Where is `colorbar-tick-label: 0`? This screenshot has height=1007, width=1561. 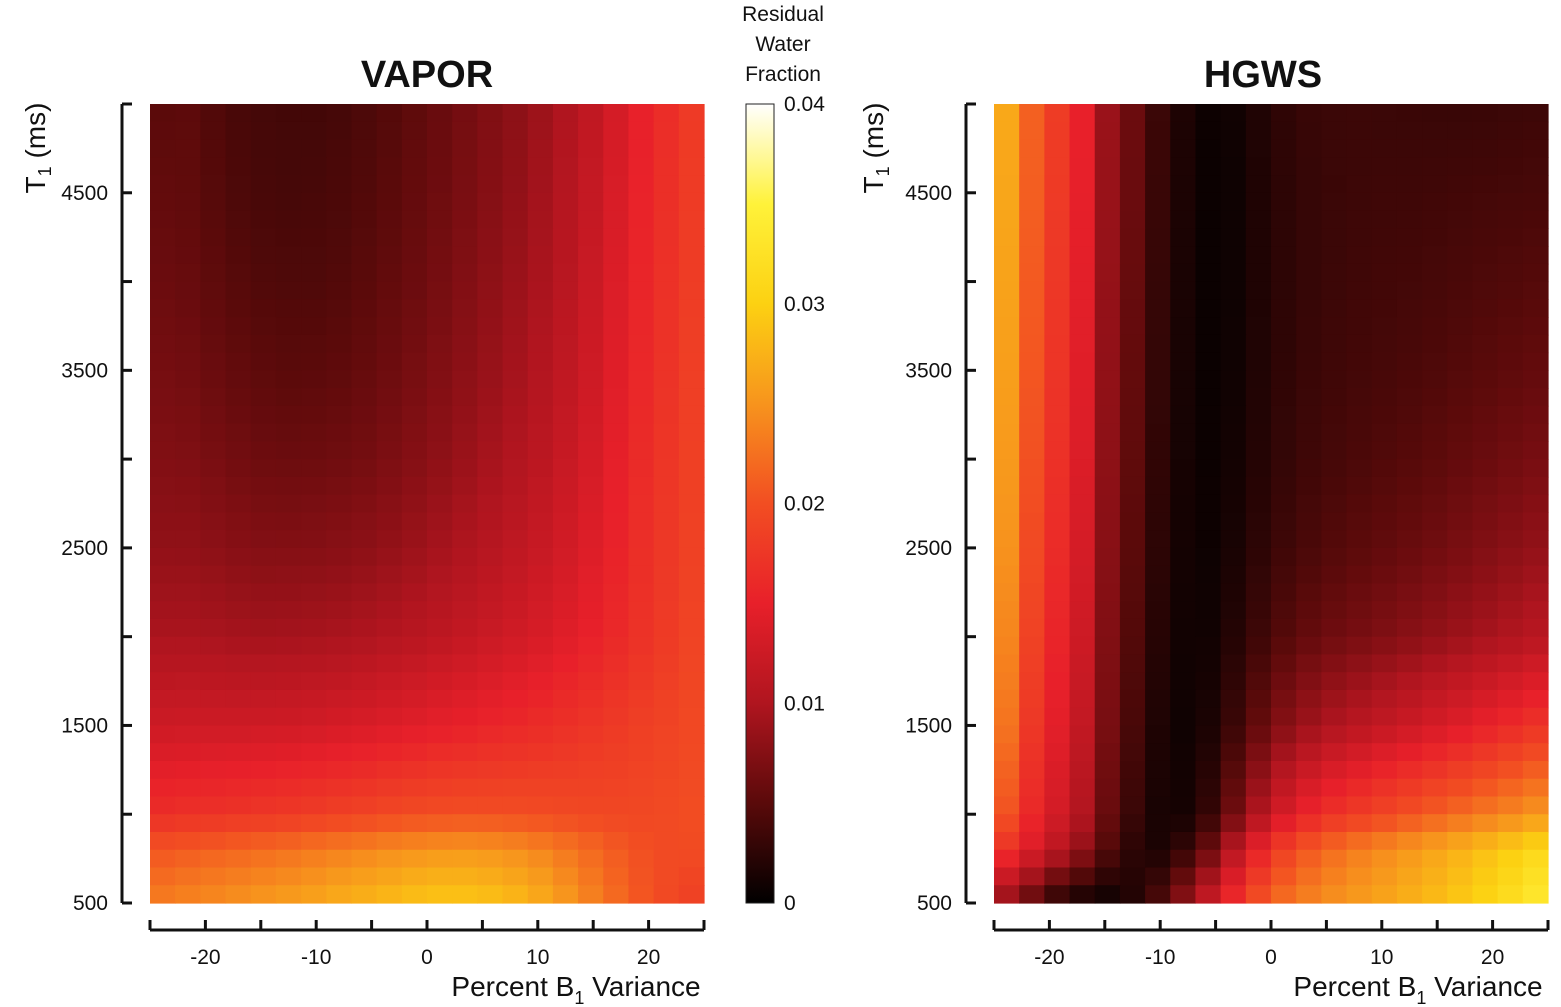
colorbar-tick-label: 0 is located at coordinates (790, 903).